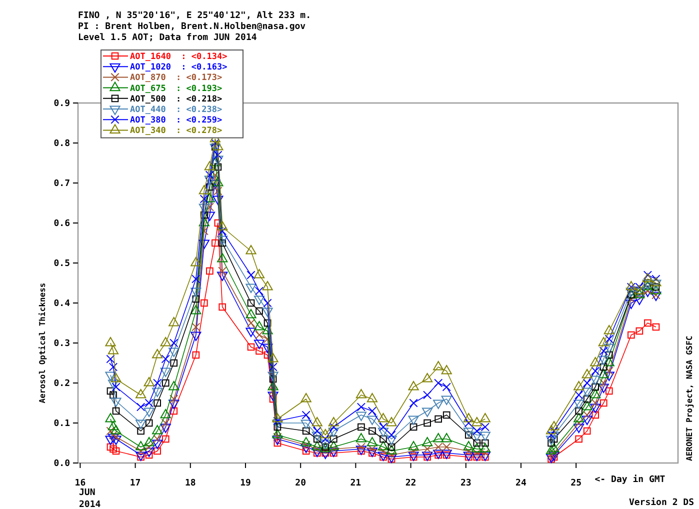 Image resolution: width=699 pixels, height=509 pixels. I want to click on chart-title: FINO , N 35"20'16", E 25"40'12", Alt 233 m., so click(194, 16).